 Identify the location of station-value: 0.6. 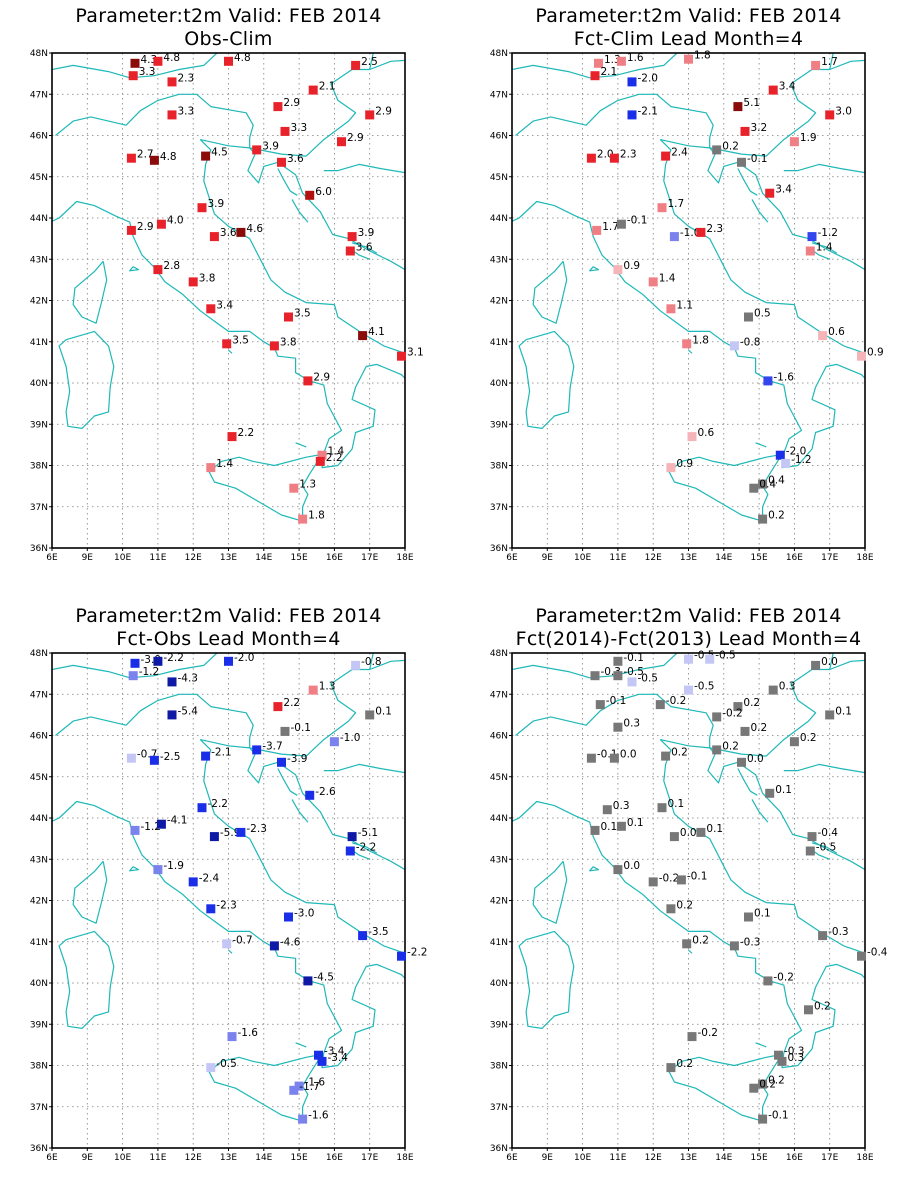
(836, 332).